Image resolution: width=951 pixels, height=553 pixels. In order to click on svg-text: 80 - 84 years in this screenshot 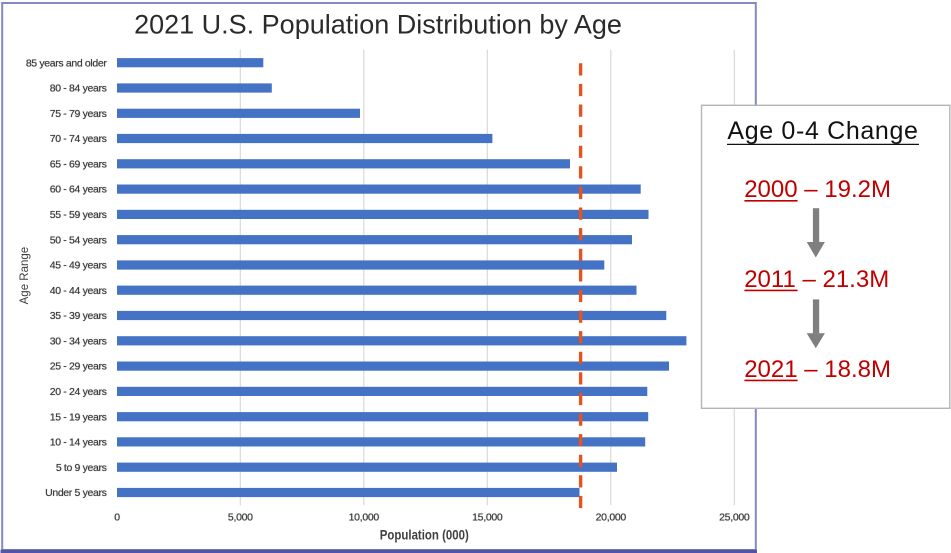, I will do `click(78, 89)`.